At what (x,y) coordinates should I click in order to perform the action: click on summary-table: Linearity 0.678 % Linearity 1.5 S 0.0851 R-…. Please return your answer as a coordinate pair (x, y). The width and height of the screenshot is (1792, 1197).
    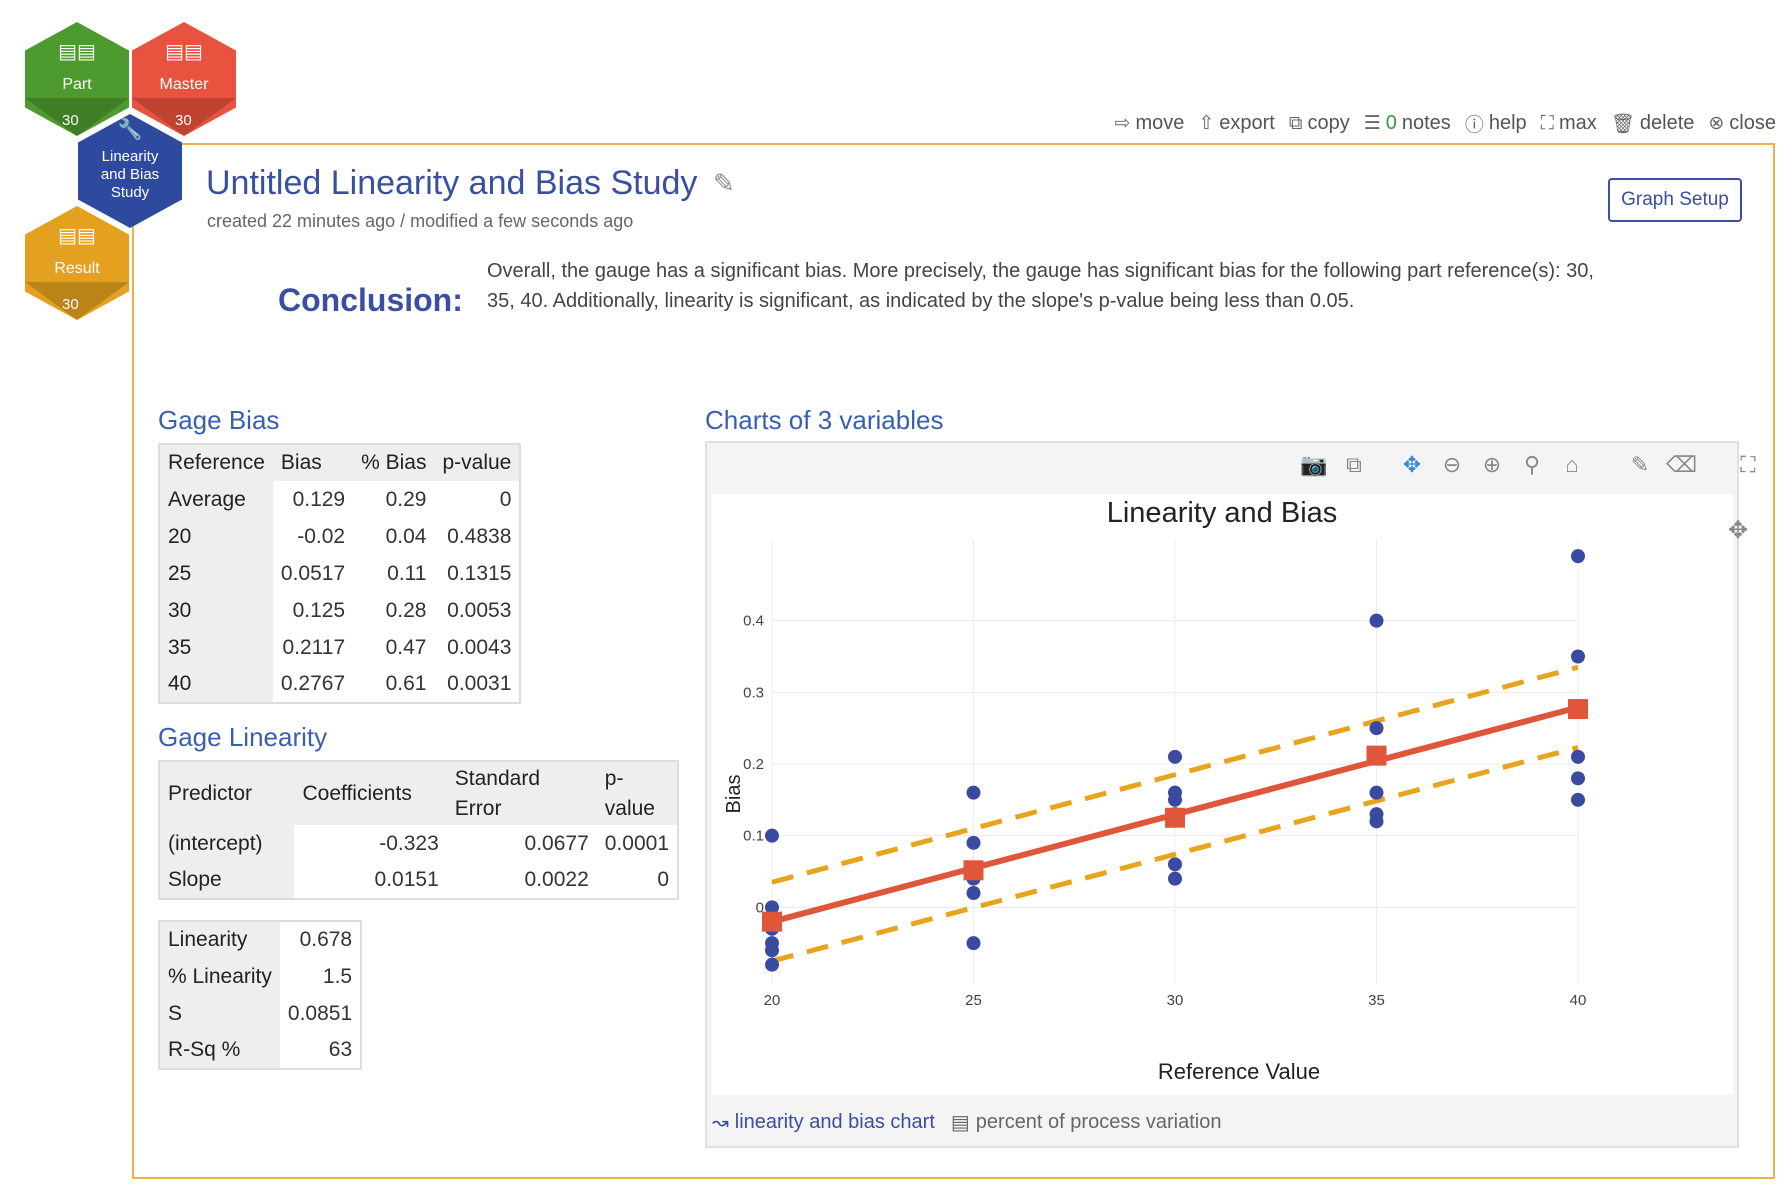
    Looking at the image, I should click on (260, 995).